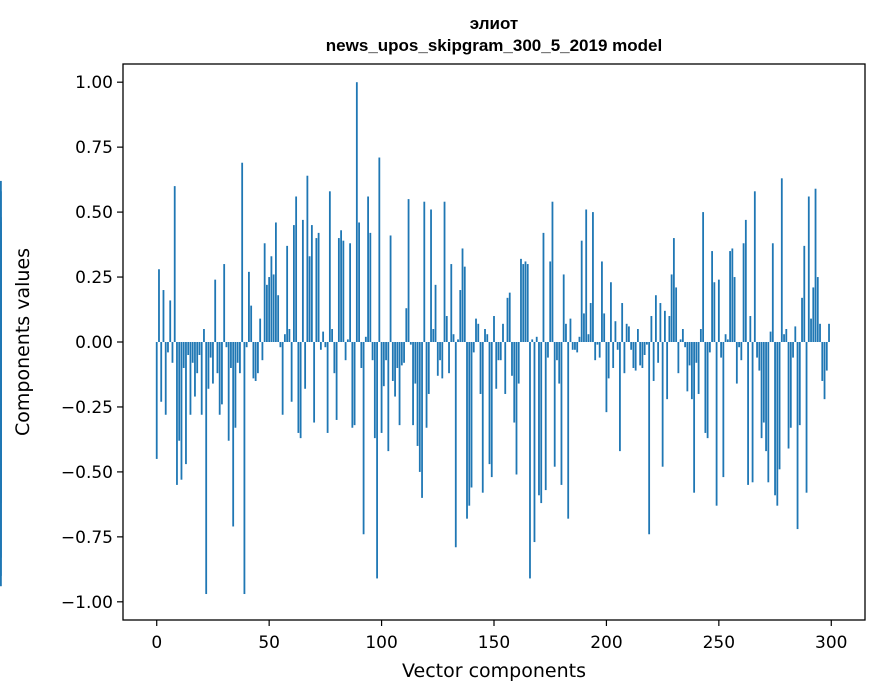  Describe the element at coordinates (94, 213) in the screenshot. I see `y-tick-label: 0.50` at that location.